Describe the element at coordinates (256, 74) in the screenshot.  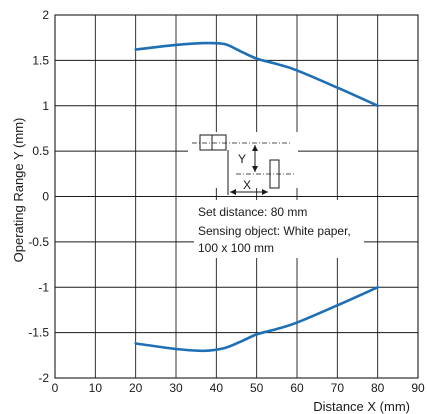
I see `upper-range-curve` at that location.